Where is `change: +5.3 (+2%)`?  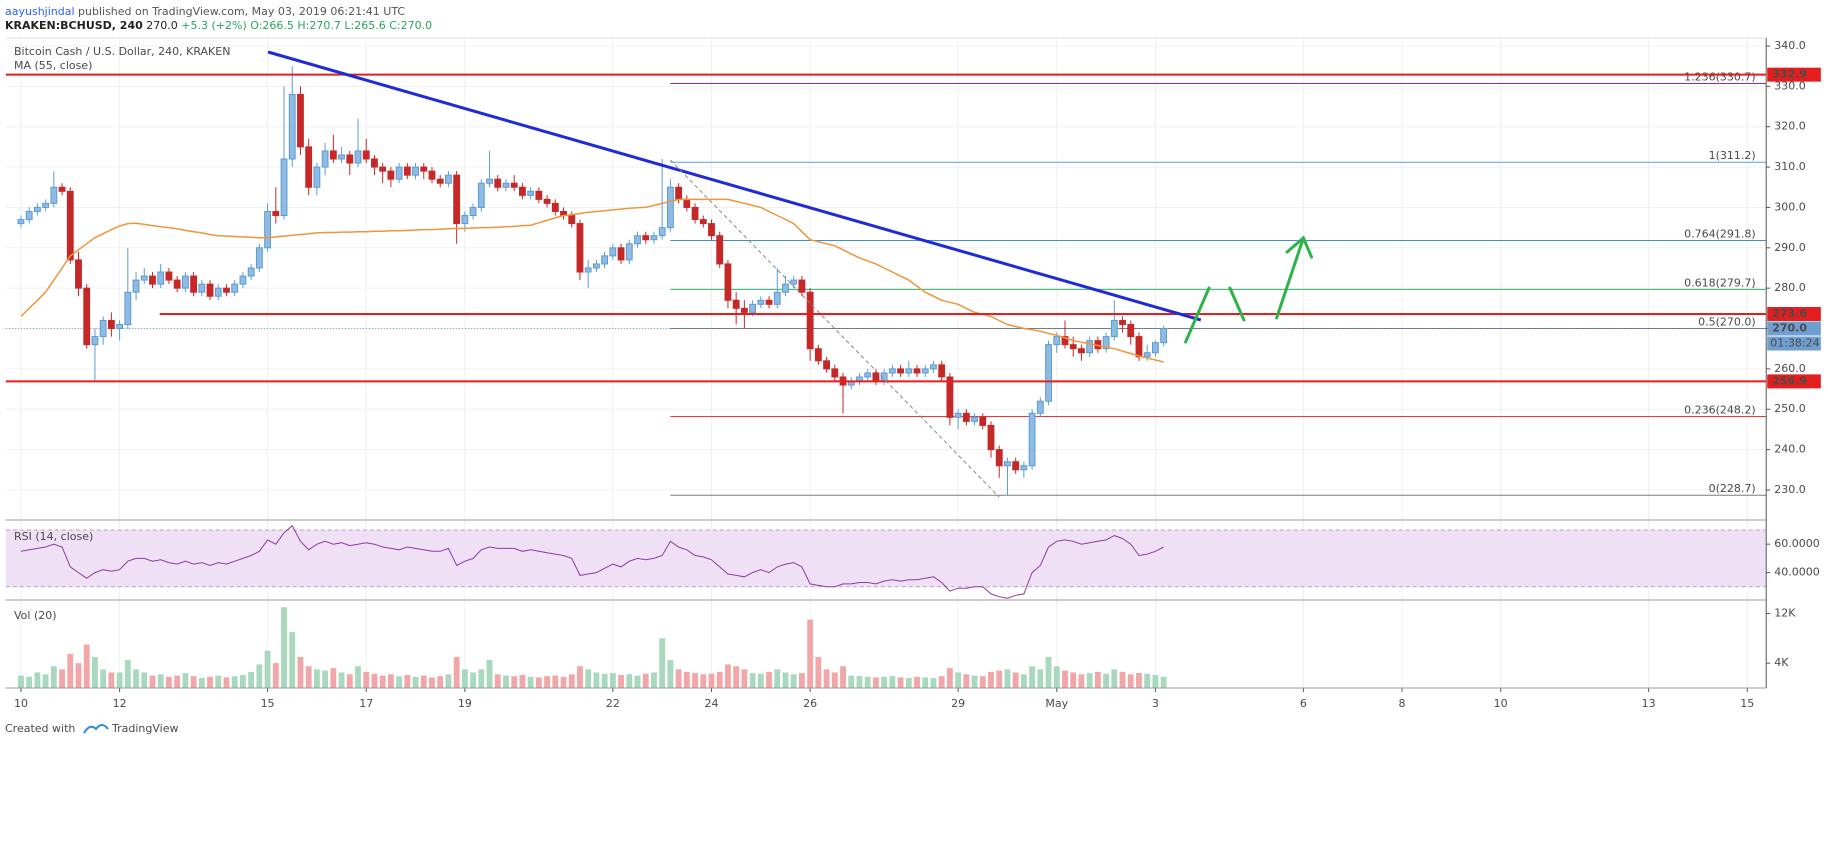
change: +5.3 (+2%) is located at coordinates (213, 25).